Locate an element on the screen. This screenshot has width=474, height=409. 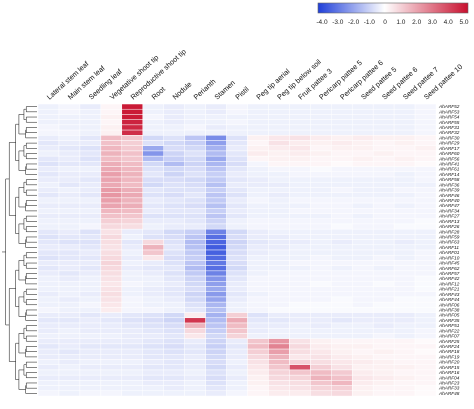
row-label: AhARF11 is located at coordinates (448, 247).